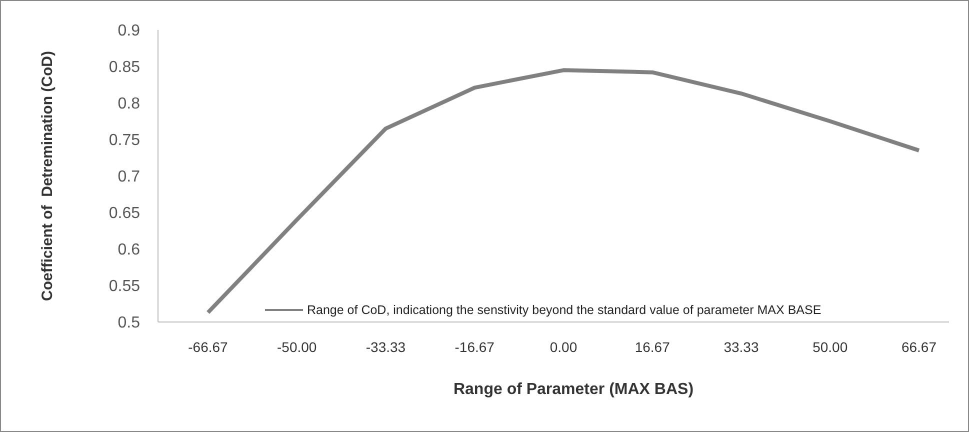 The image size is (969, 432). What do you see at coordinates (129, 104) in the screenshot?
I see `y-tick-label: 0.8` at bounding box center [129, 104].